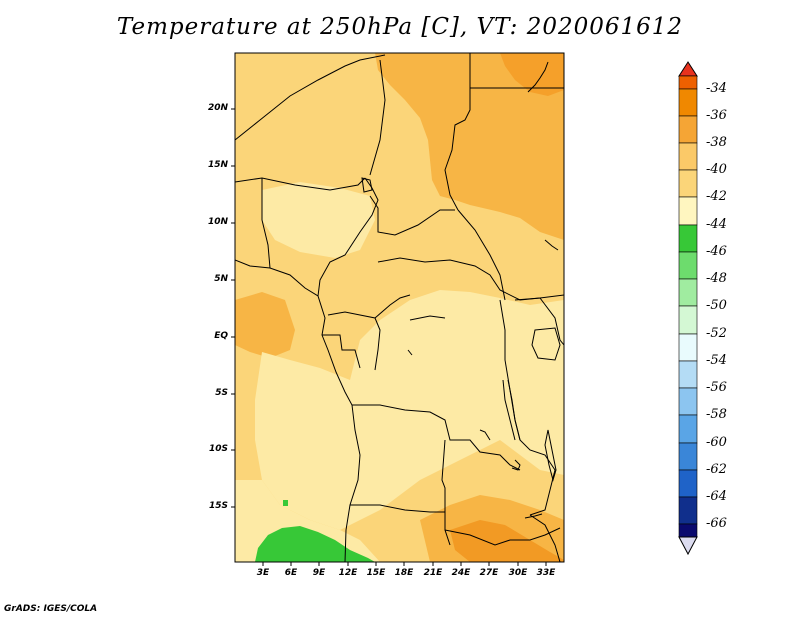  Describe the element at coordinates (217, 108) in the screenshot. I see `lat-label-20n: 20N` at that location.